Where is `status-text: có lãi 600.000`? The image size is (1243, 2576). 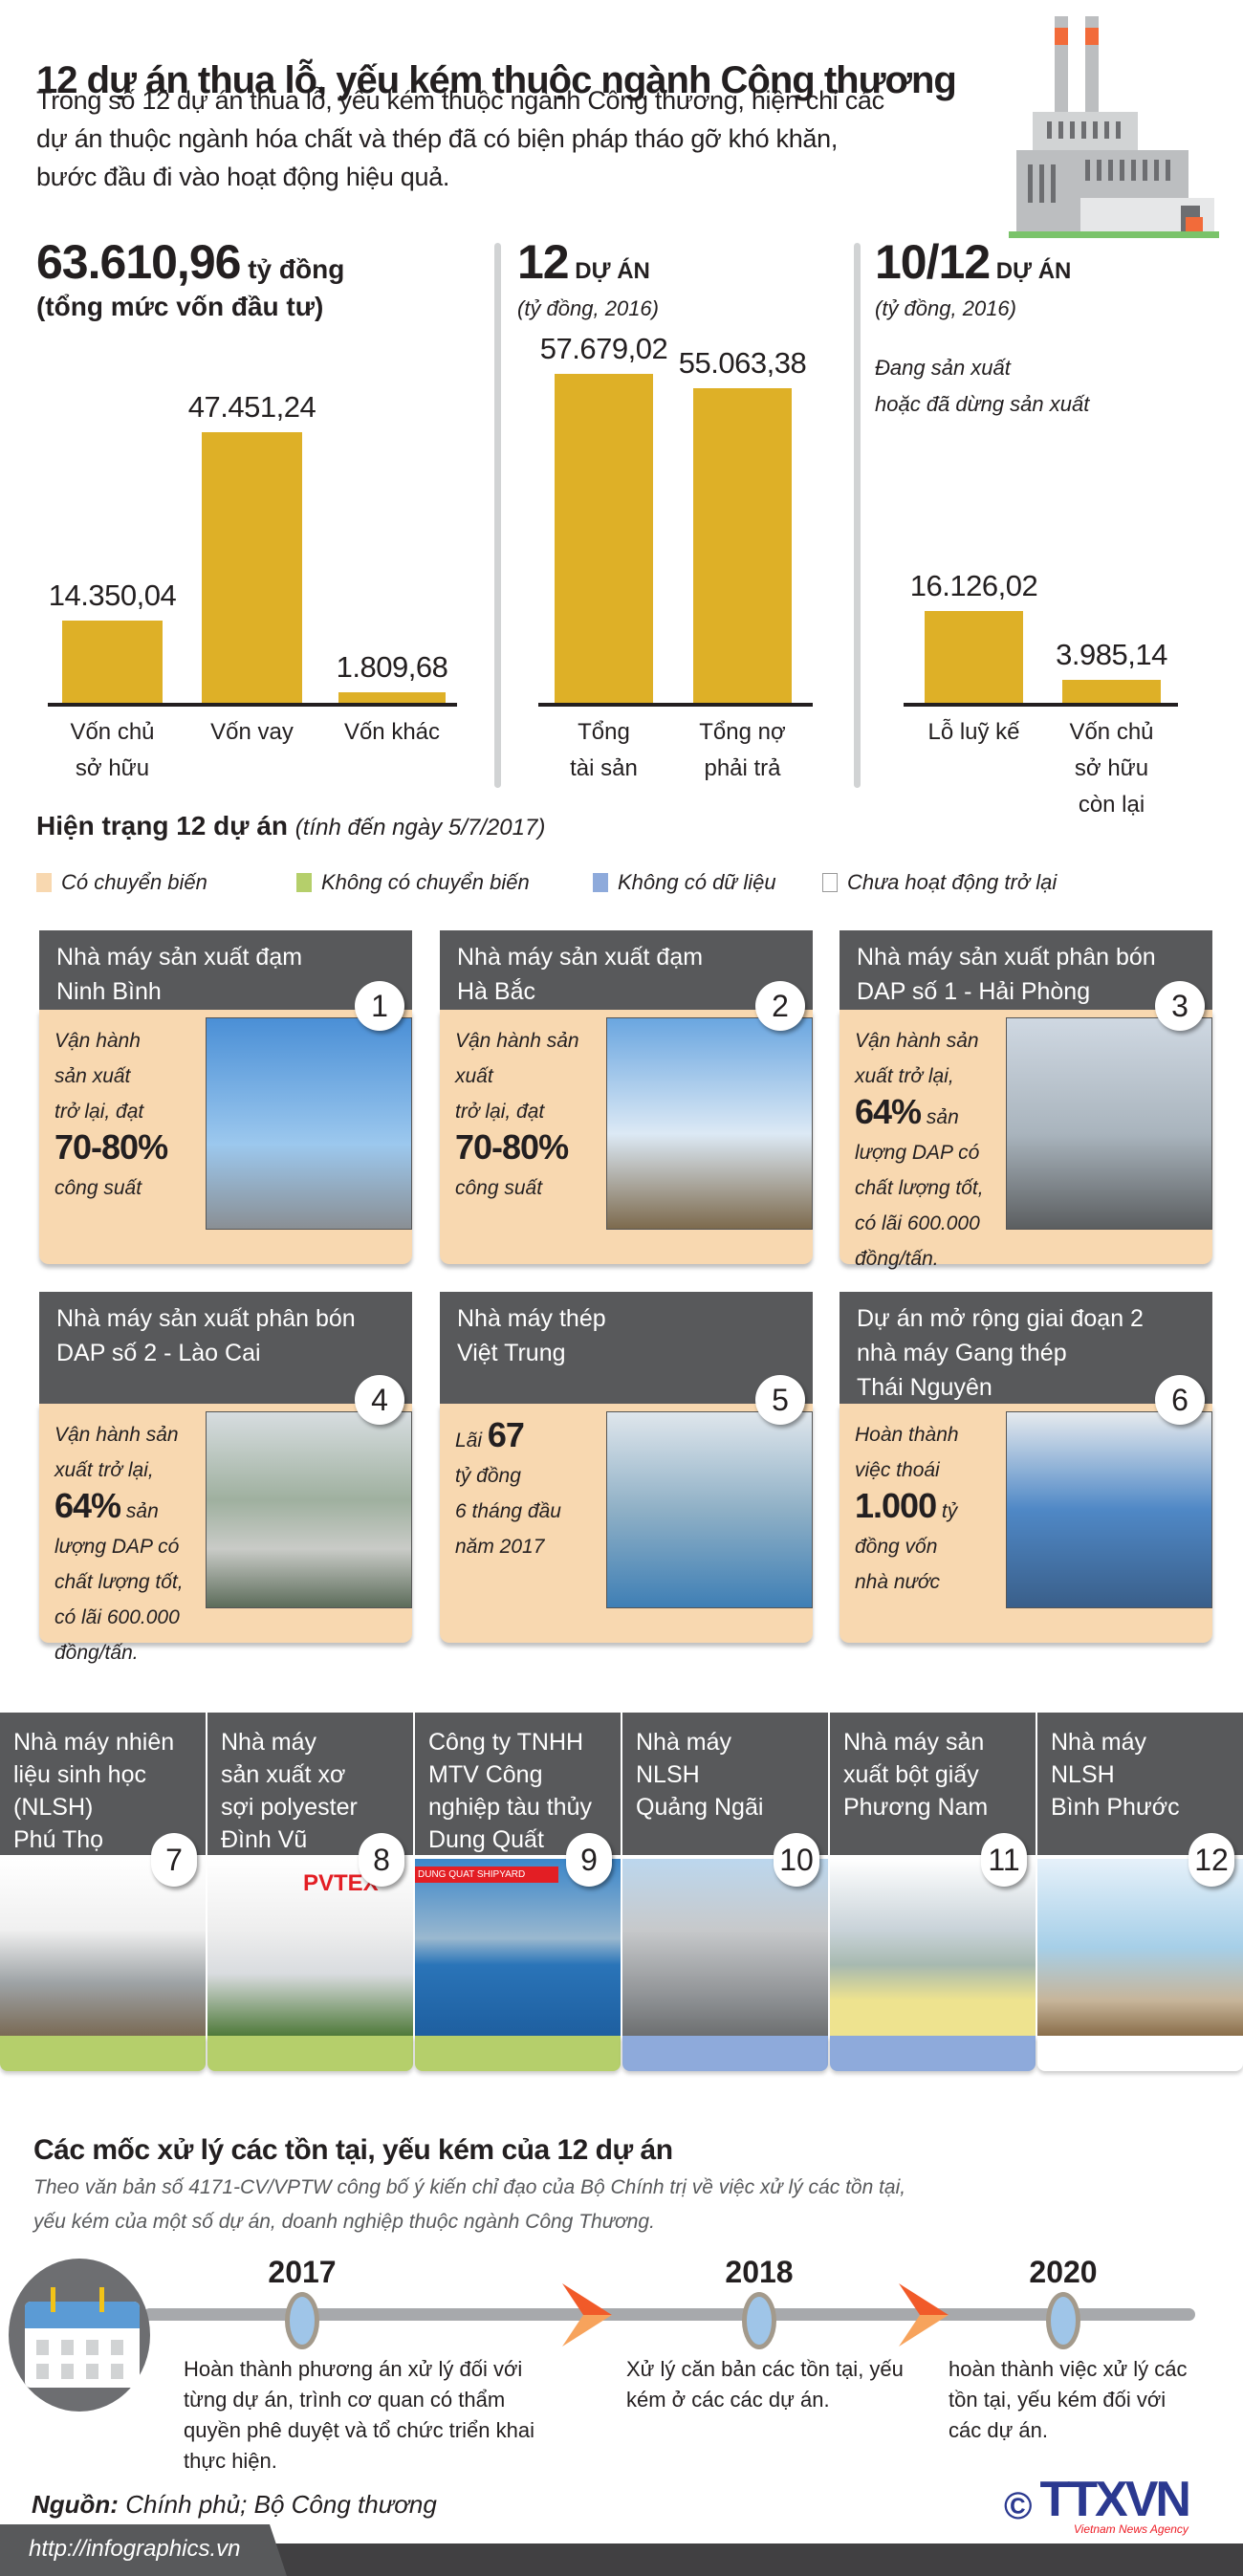
status-text: có lãi 600.000 is located at coordinates (118, 1617).